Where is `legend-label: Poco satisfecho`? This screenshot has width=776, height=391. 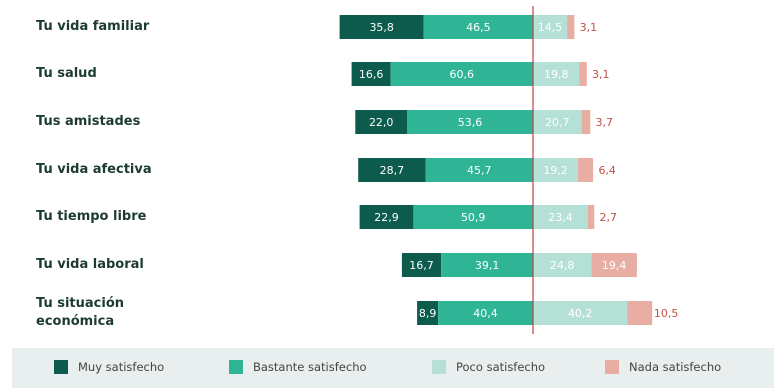 legend-label: Poco satisfecho is located at coordinates (501, 367).